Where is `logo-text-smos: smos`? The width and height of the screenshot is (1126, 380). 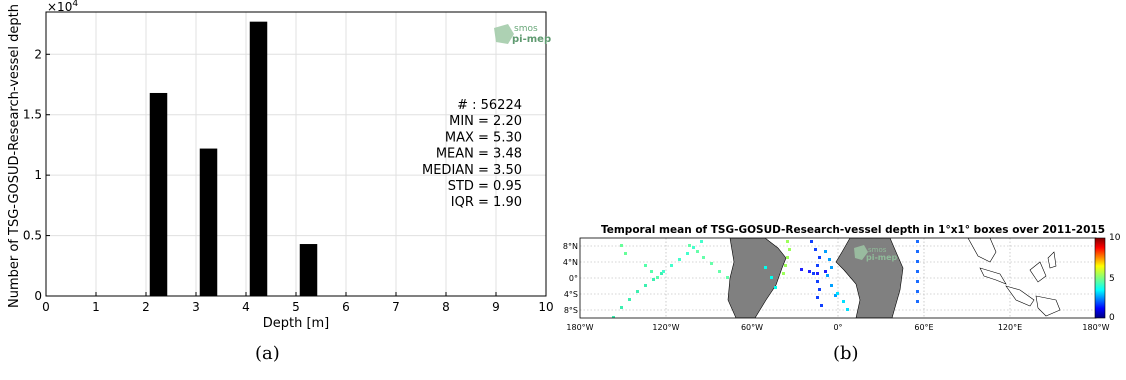 logo-text-smos: smos is located at coordinates (526, 29).